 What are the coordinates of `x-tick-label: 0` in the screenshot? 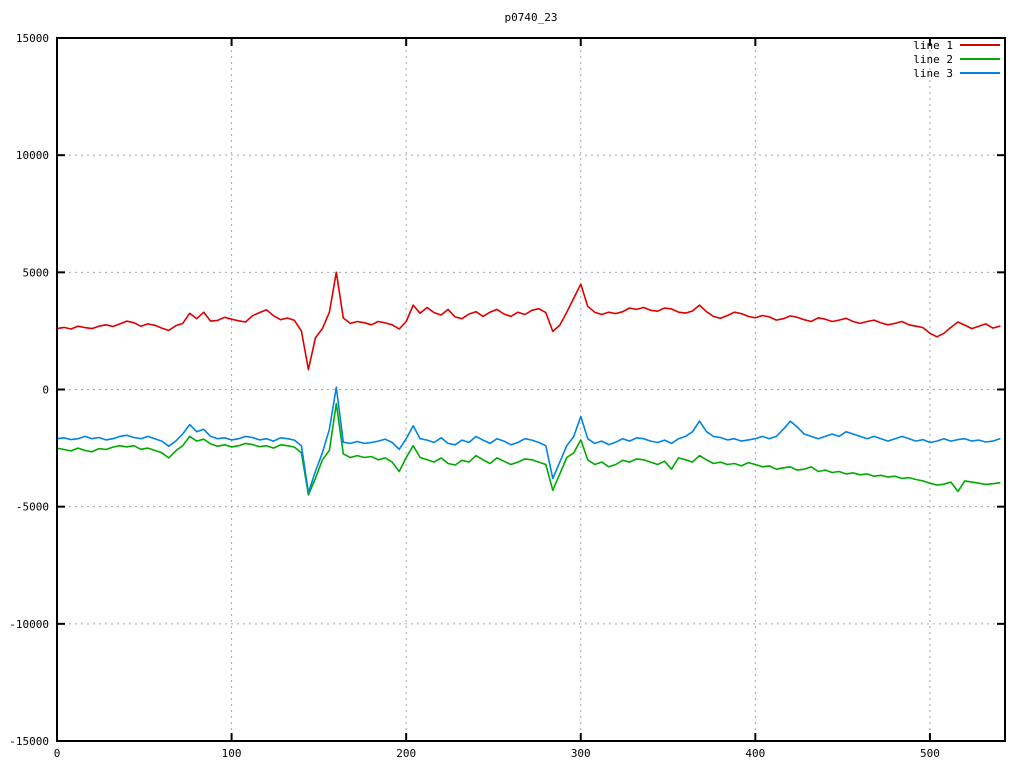 It's located at (57, 753).